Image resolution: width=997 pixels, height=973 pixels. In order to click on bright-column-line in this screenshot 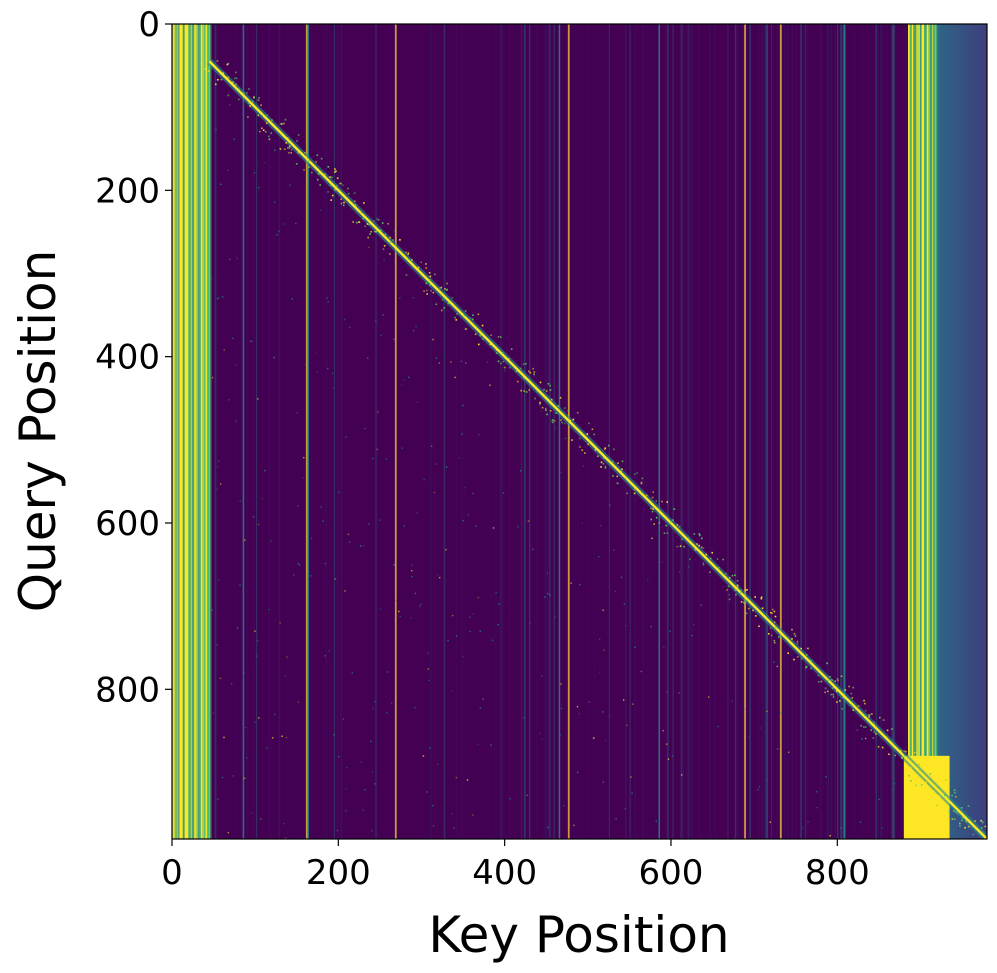, I will do `click(568, 431)`.